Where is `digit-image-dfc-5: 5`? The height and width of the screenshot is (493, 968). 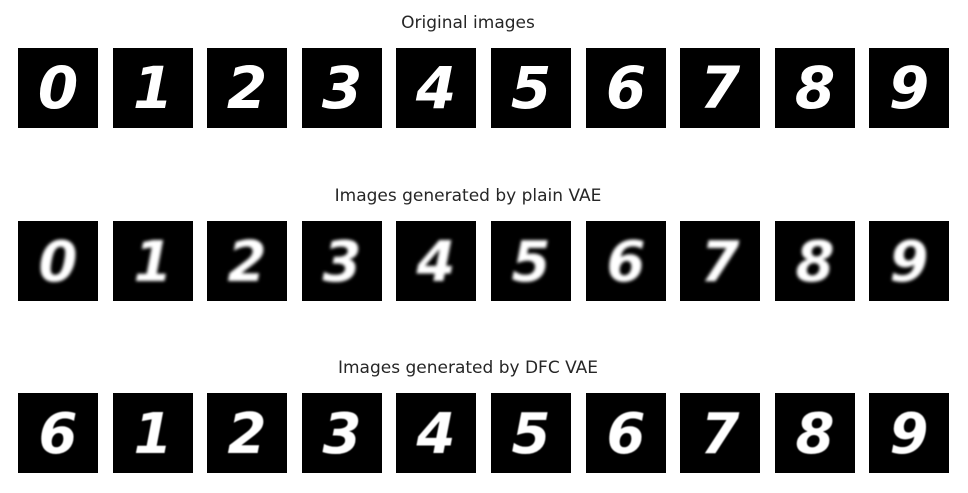 digit-image-dfc-5: 5 is located at coordinates (531, 433).